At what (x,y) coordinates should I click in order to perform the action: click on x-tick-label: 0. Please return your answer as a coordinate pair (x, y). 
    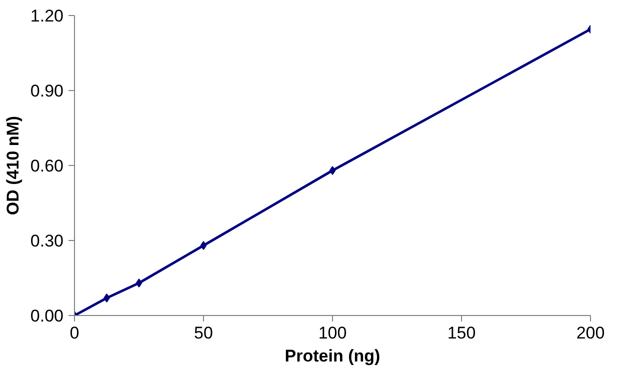
    Looking at the image, I should click on (75, 333).